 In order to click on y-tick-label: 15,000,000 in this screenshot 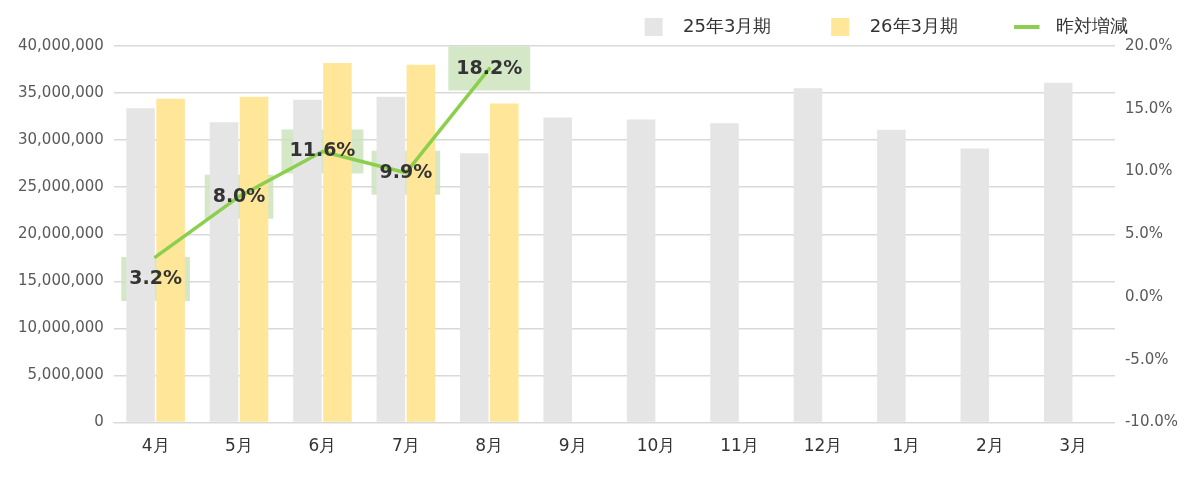, I will do `click(60, 280)`.